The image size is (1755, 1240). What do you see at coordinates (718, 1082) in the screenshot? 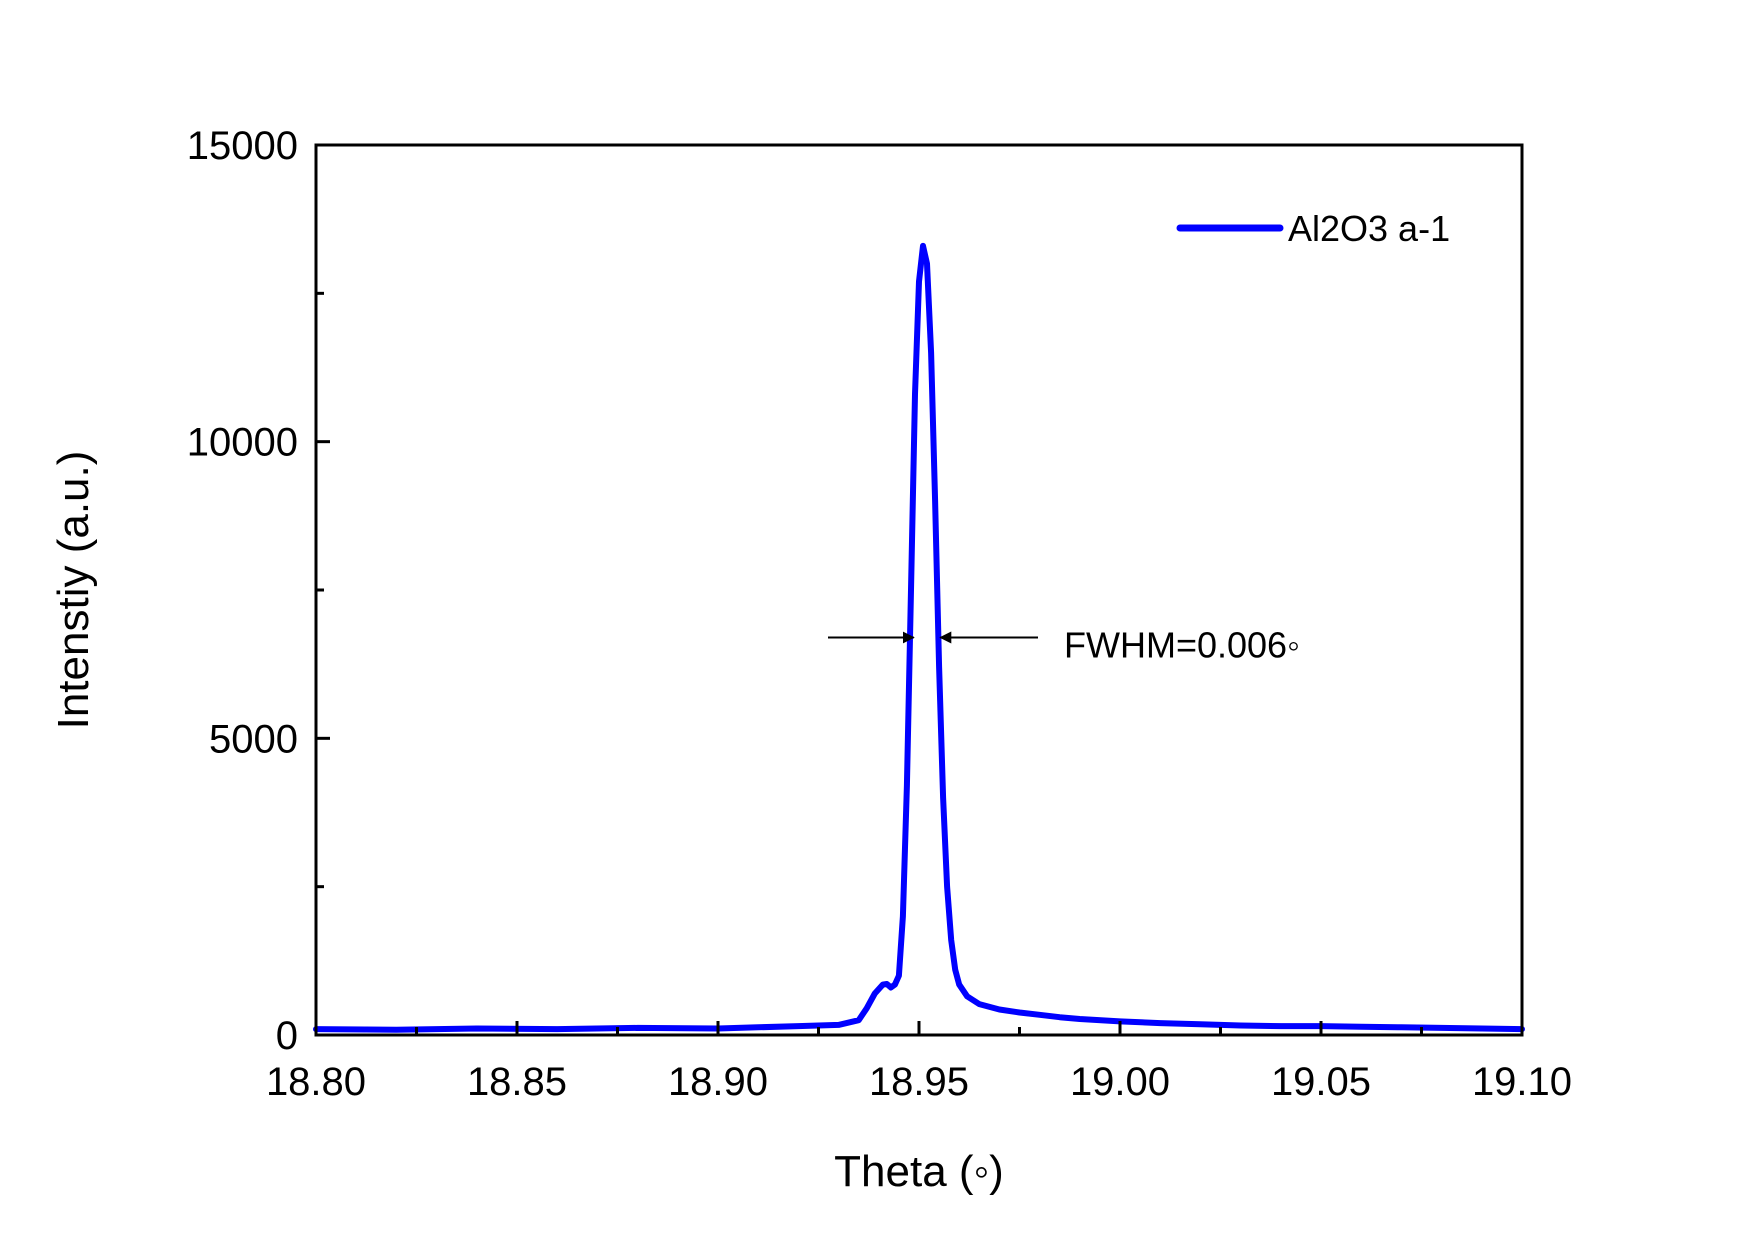
I see `x-tick-label: 18.90` at bounding box center [718, 1082].